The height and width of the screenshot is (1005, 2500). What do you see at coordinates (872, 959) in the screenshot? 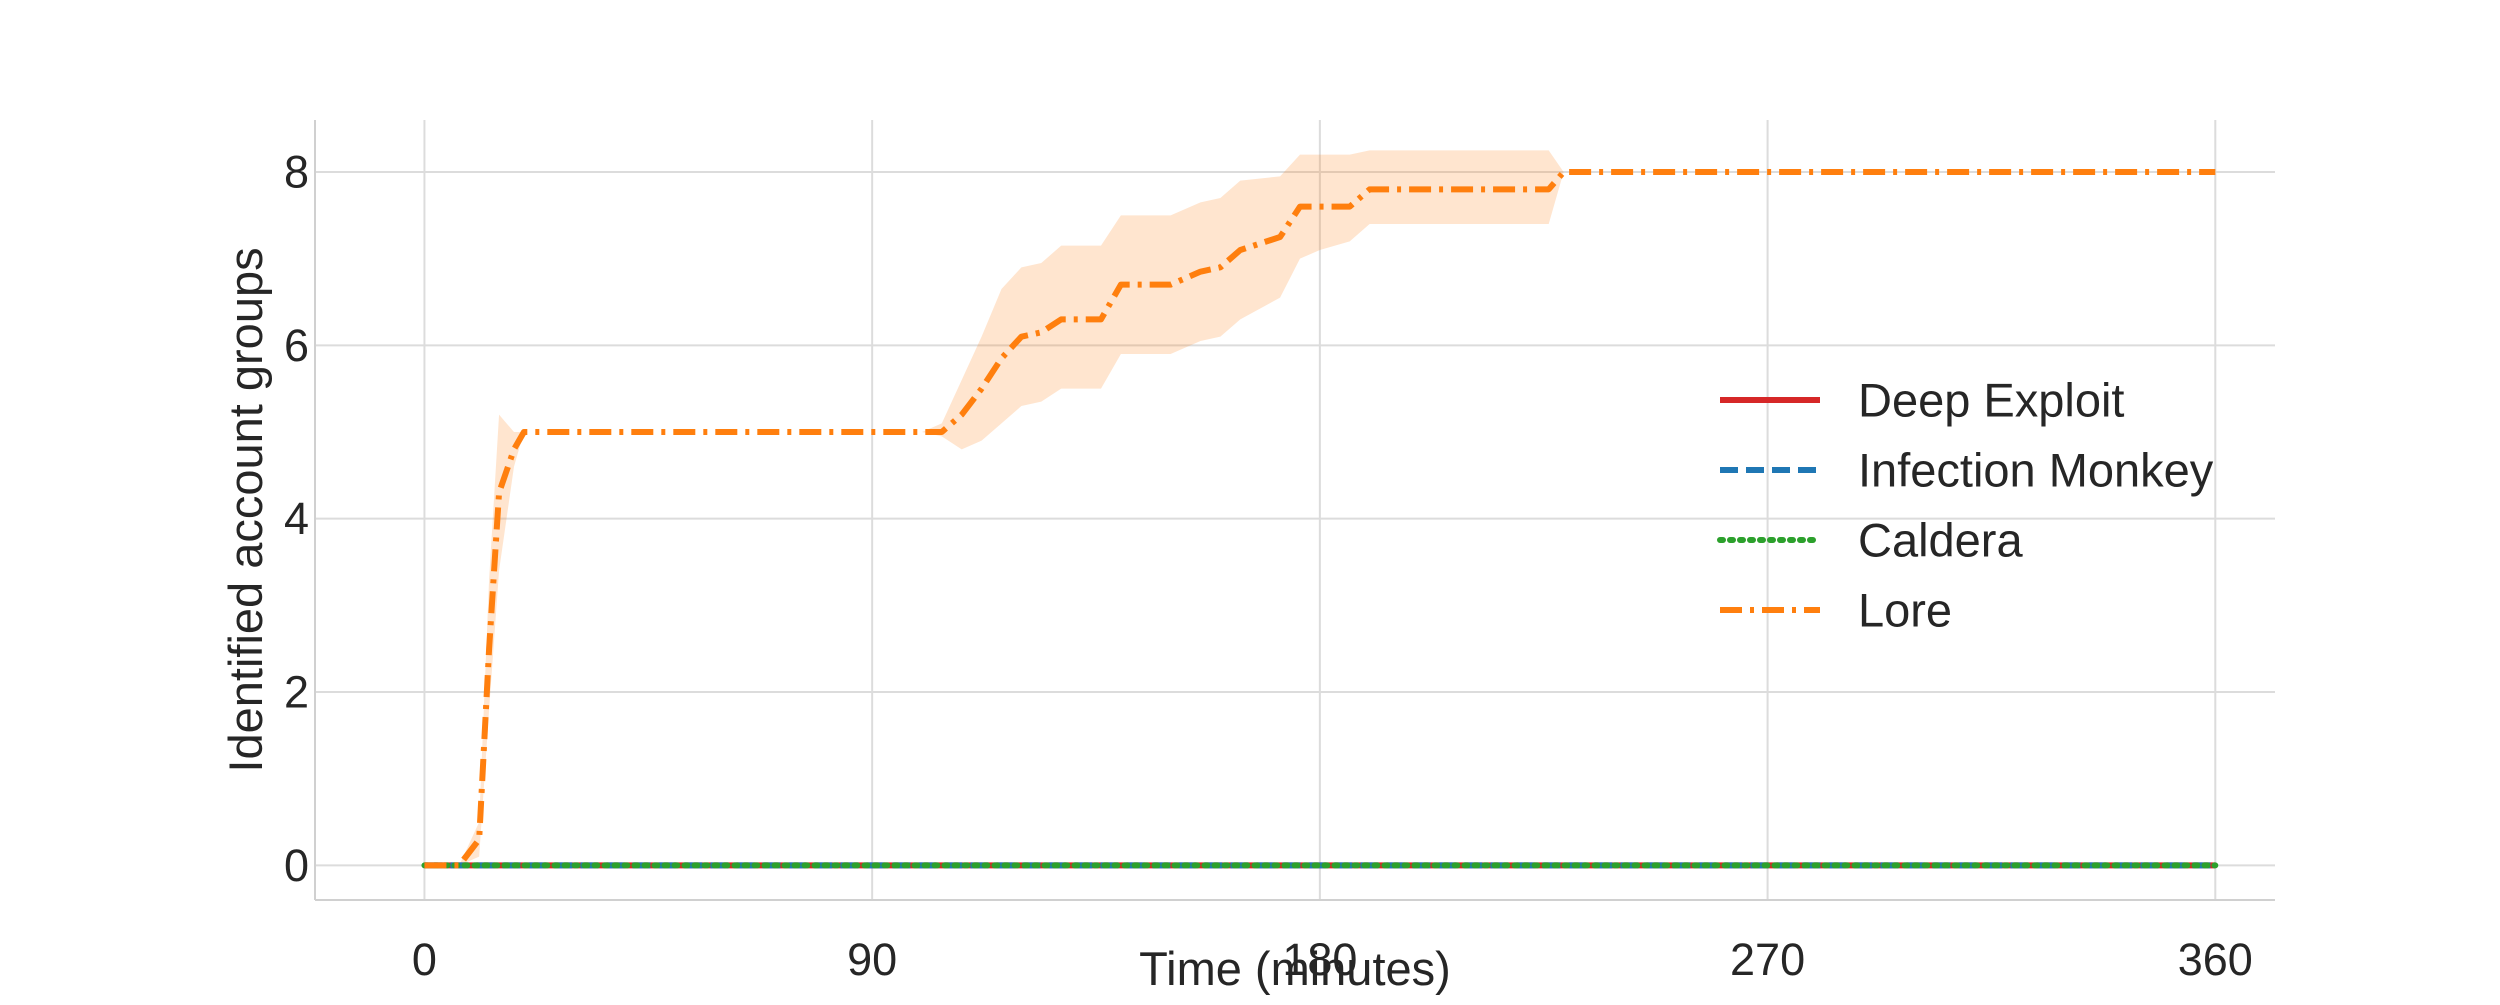
I see `x-tick-label: 90` at bounding box center [872, 959].